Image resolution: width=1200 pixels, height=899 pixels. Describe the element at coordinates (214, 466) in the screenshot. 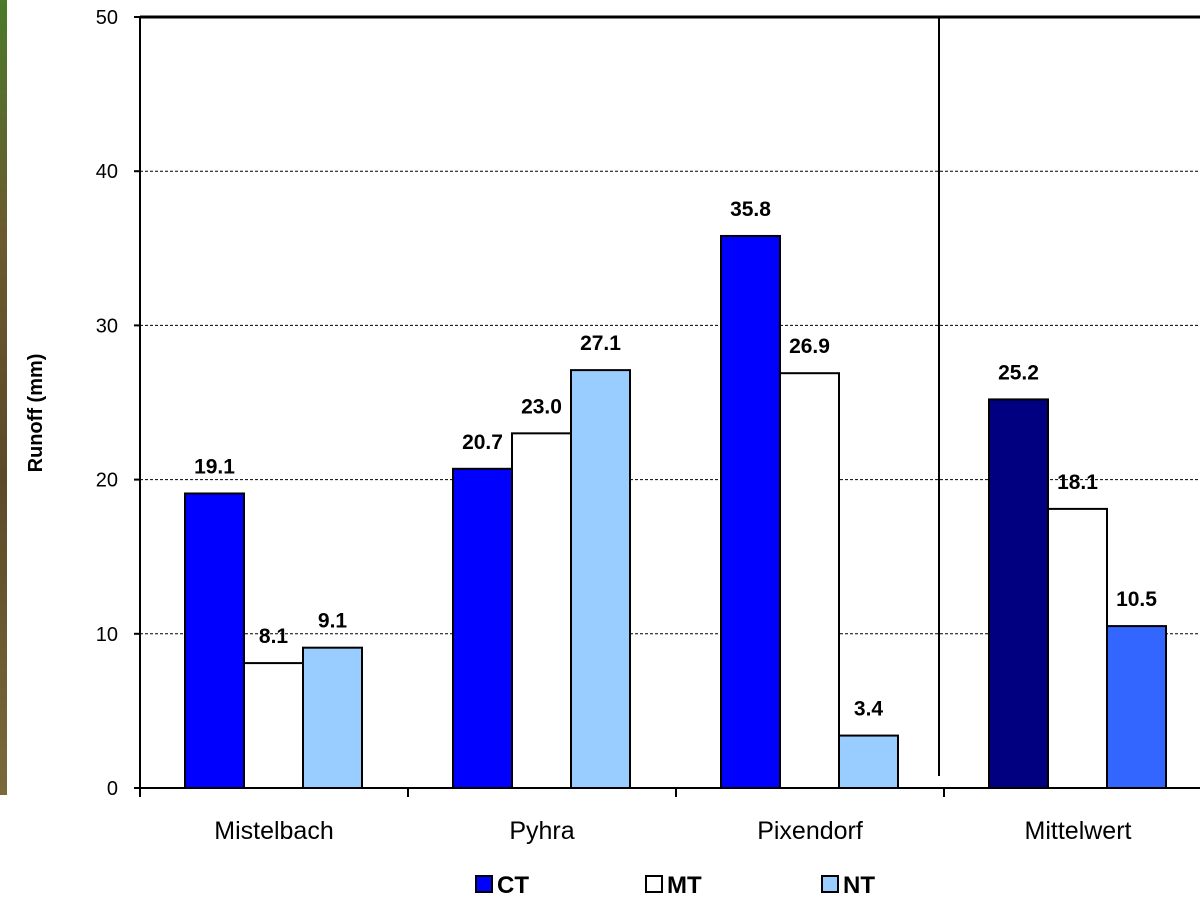

I see `data-label: 19.1` at that location.